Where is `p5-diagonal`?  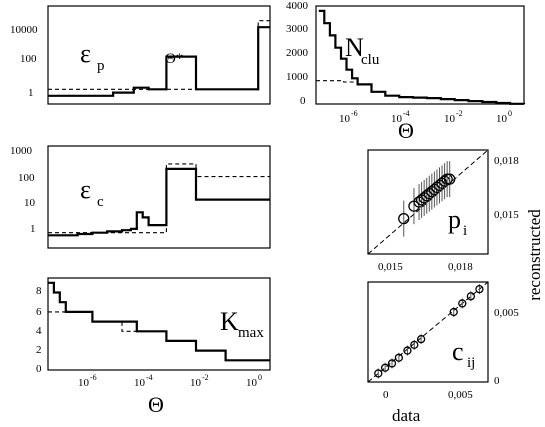 p5-diagonal is located at coordinates (428, 202).